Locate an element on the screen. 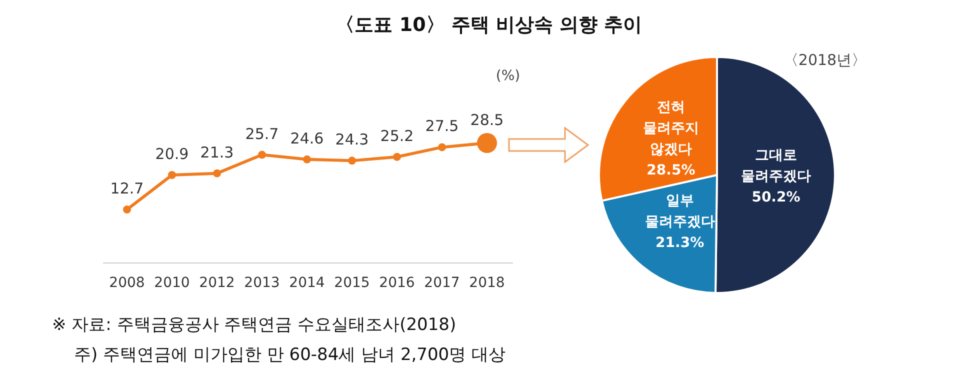 Image resolution: width=979 pixels, height=390 pixels. x-tick-label: 2013 is located at coordinates (262, 283).